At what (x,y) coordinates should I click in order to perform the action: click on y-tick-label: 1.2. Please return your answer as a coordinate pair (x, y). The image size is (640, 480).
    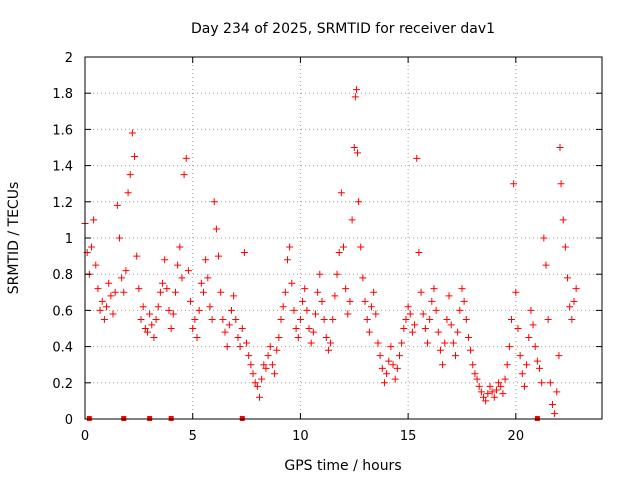
    Looking at the image, I should click on (62, 203).